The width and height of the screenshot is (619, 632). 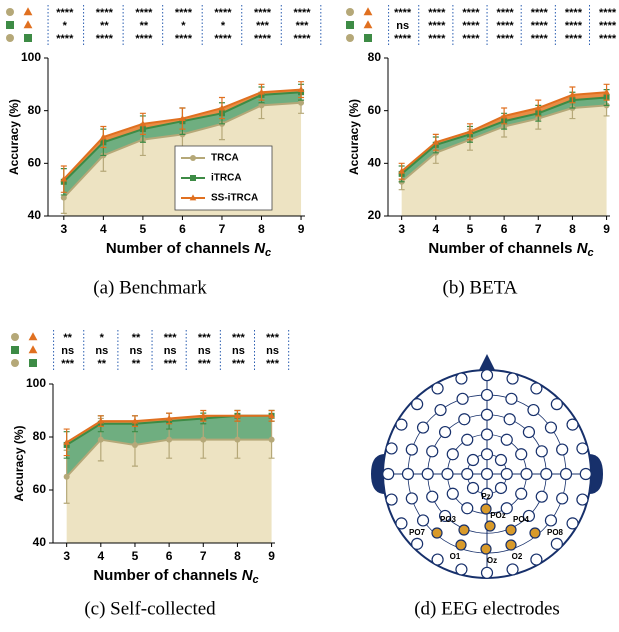 What do you see at coordinates (480, 287) in the screenshot?
I see `caption: (b) BETA` at bounding box center [480, 287].